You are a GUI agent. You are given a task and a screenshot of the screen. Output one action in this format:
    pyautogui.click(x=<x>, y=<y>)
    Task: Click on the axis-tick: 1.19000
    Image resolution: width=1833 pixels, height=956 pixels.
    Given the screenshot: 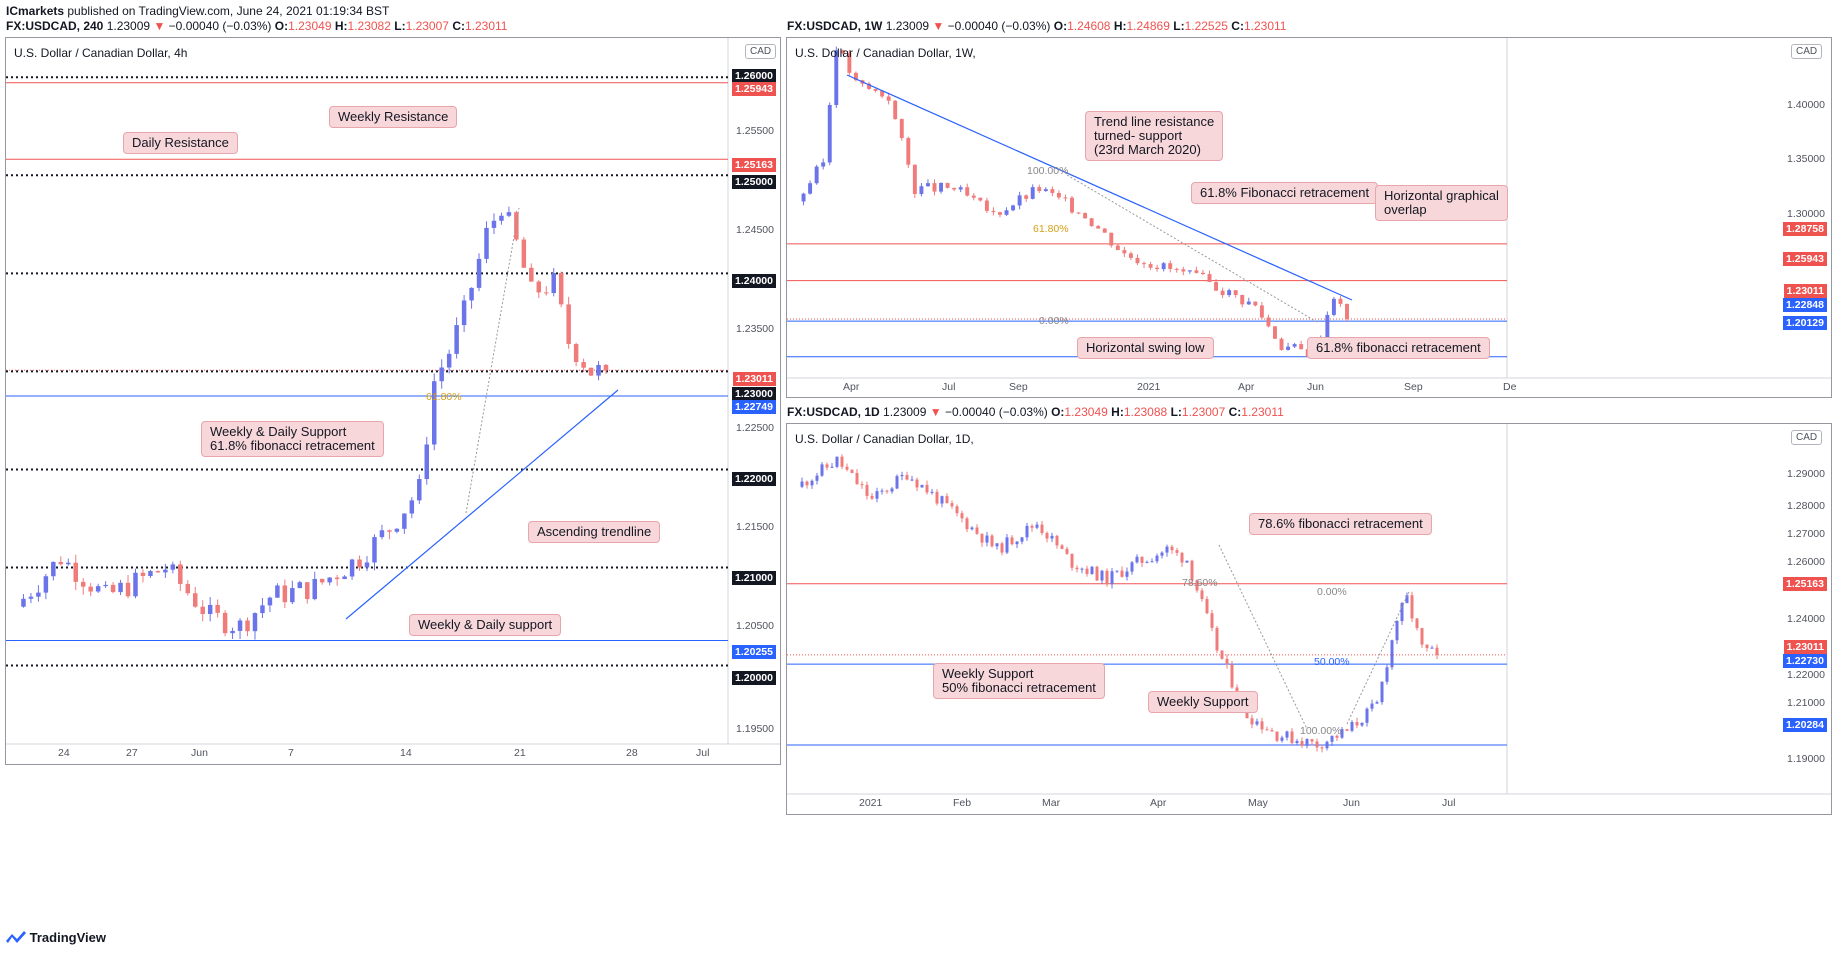 What is the action you would take?
    pyautogui.click(x=1806, y=759)
    